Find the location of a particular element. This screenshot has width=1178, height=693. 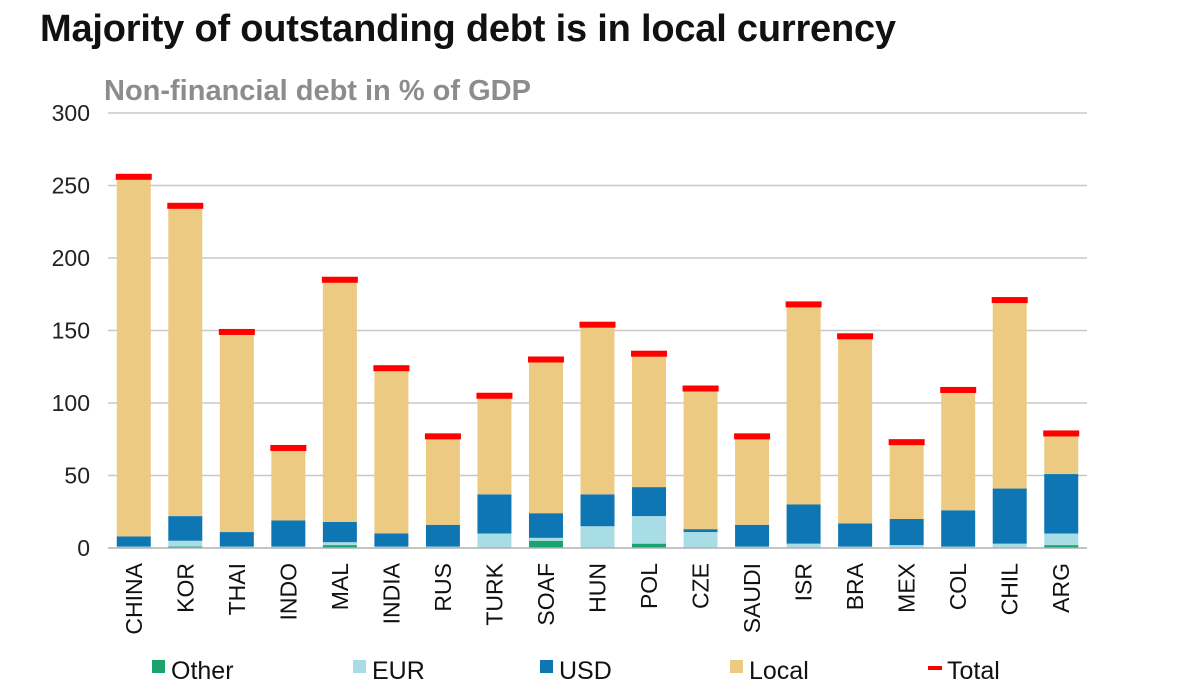

legend-swatch-other is located at coordinates (158, 666).